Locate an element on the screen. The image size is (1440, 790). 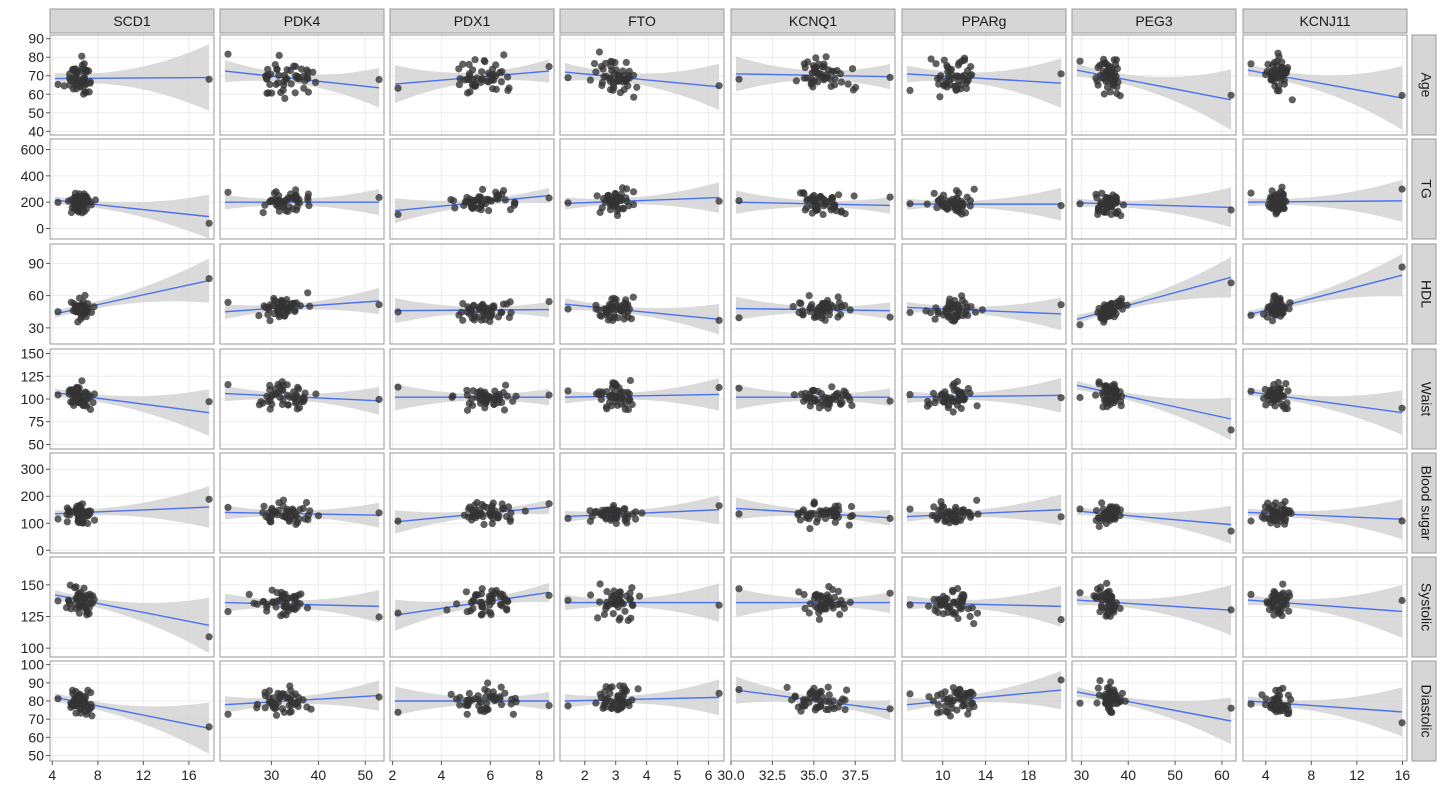
x-axis-fto: 2 3 4 5 6 is located at coordinates (647, 772).